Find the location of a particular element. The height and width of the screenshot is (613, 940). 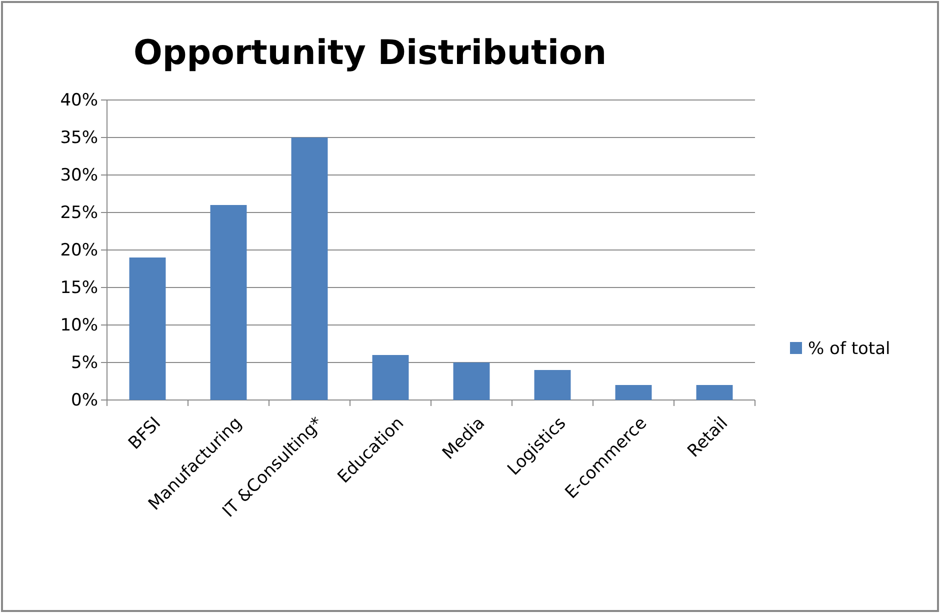

y-tick-label: 40% is located at coordinates (79, 100).